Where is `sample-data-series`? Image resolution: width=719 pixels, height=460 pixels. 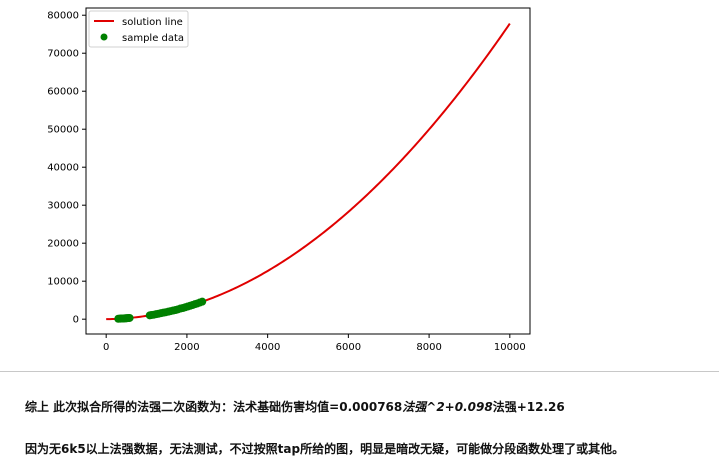 sample-data-series is located at coordinates (160, 310).